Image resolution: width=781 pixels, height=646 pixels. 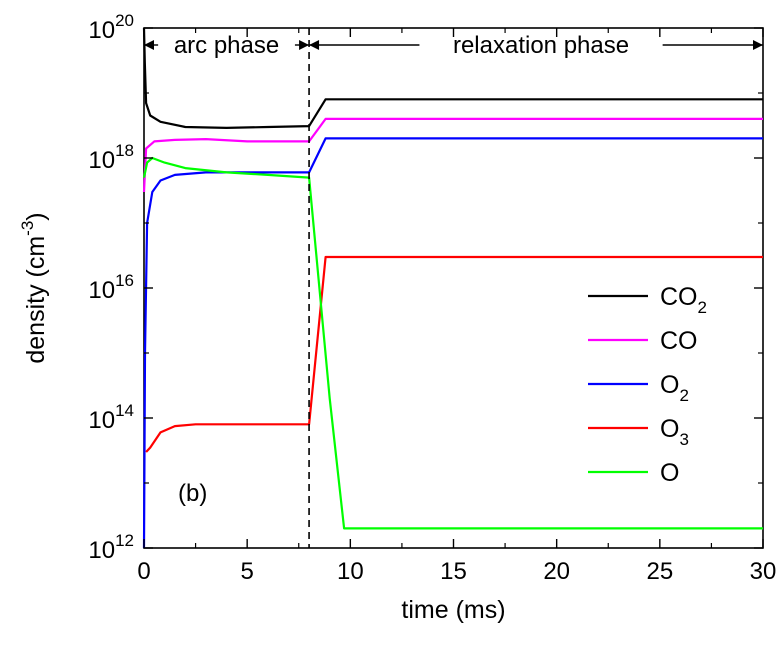 What do you see at coordinates (669, 473) in the screenshot?
I see `legend-label: O` at bounding box center [669, 473].